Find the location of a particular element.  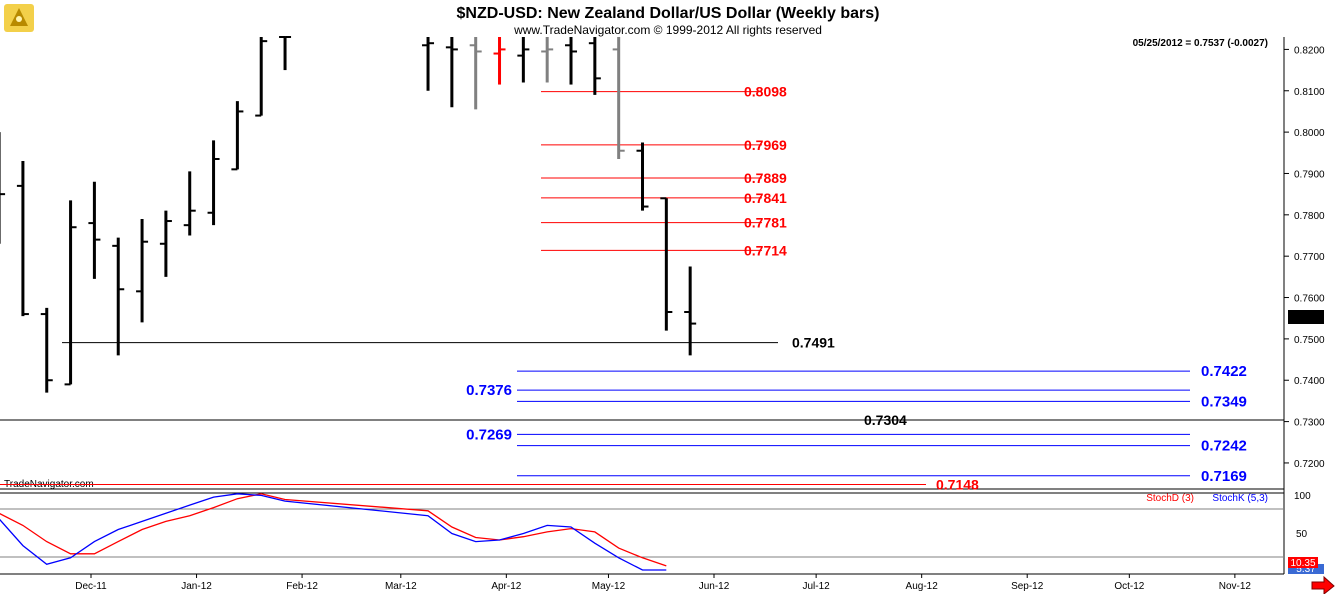

xtick-label: Jul-12 is located at coordinates (817, 586).